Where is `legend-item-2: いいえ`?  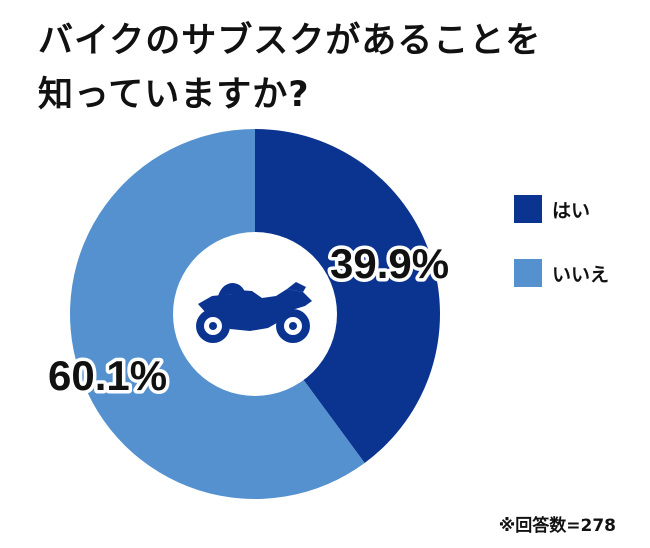
legend-item-2: いいえ is located at coordinates (561, 273).